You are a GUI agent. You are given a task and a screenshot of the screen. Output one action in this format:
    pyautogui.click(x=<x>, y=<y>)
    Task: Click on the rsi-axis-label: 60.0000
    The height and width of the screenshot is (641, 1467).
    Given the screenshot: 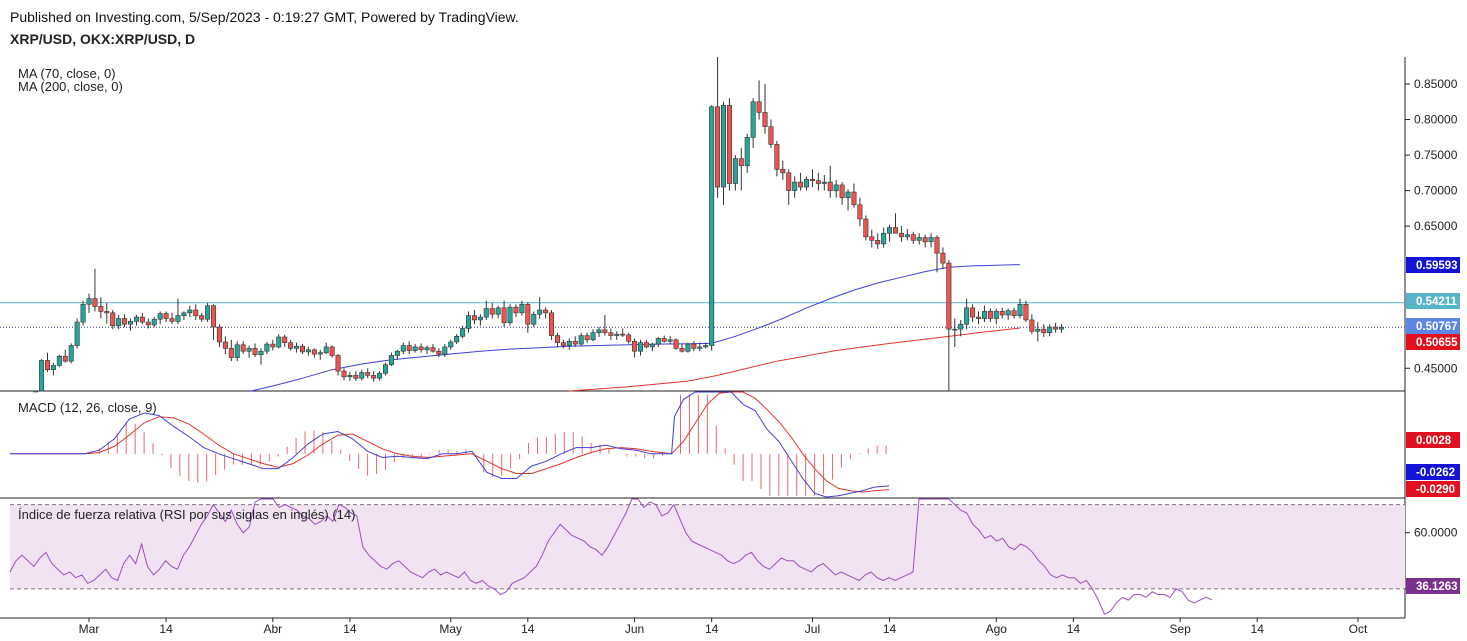 What is the action you would take?
    pyautogui.click(x=1436, y=533)
    